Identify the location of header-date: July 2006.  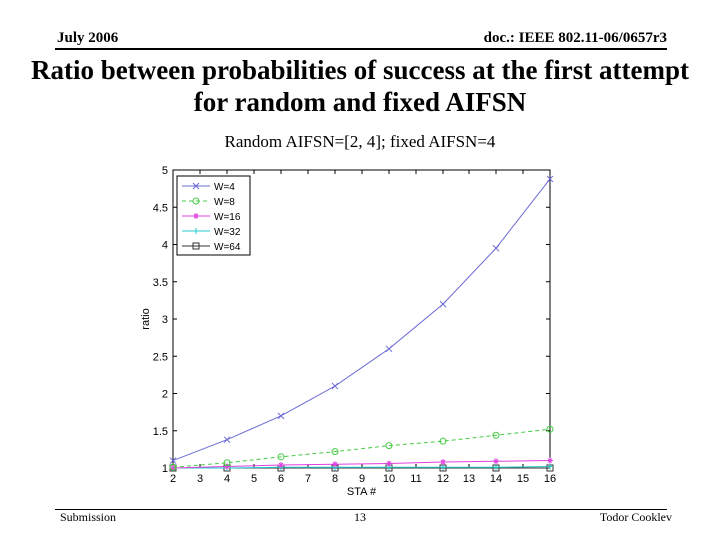
(88, 38).